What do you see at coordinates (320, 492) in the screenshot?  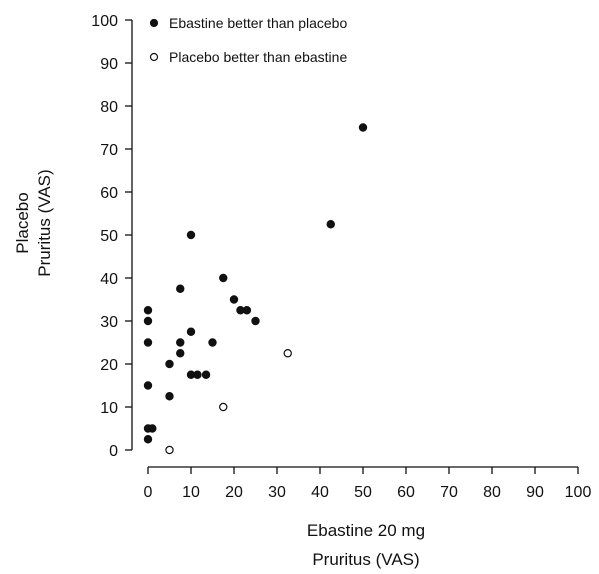 I see `x-tick-label: 40` at bounding box center [320, 492].